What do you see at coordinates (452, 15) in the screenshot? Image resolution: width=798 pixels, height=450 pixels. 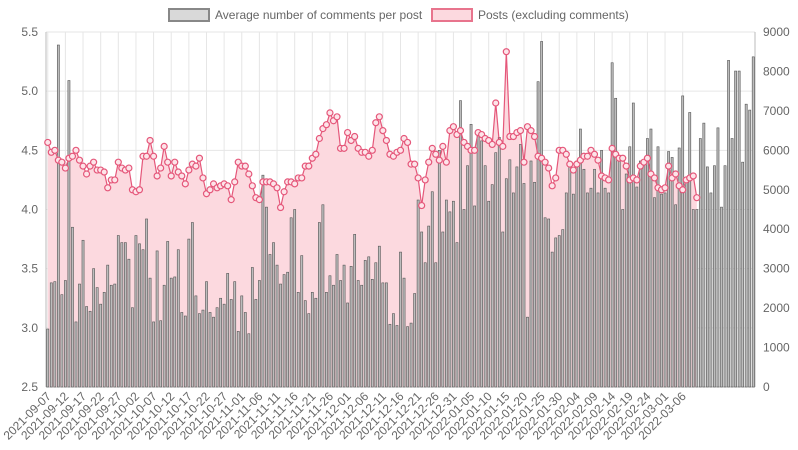 I see `legend-swatch-posts` at bounding box center [452, 15].